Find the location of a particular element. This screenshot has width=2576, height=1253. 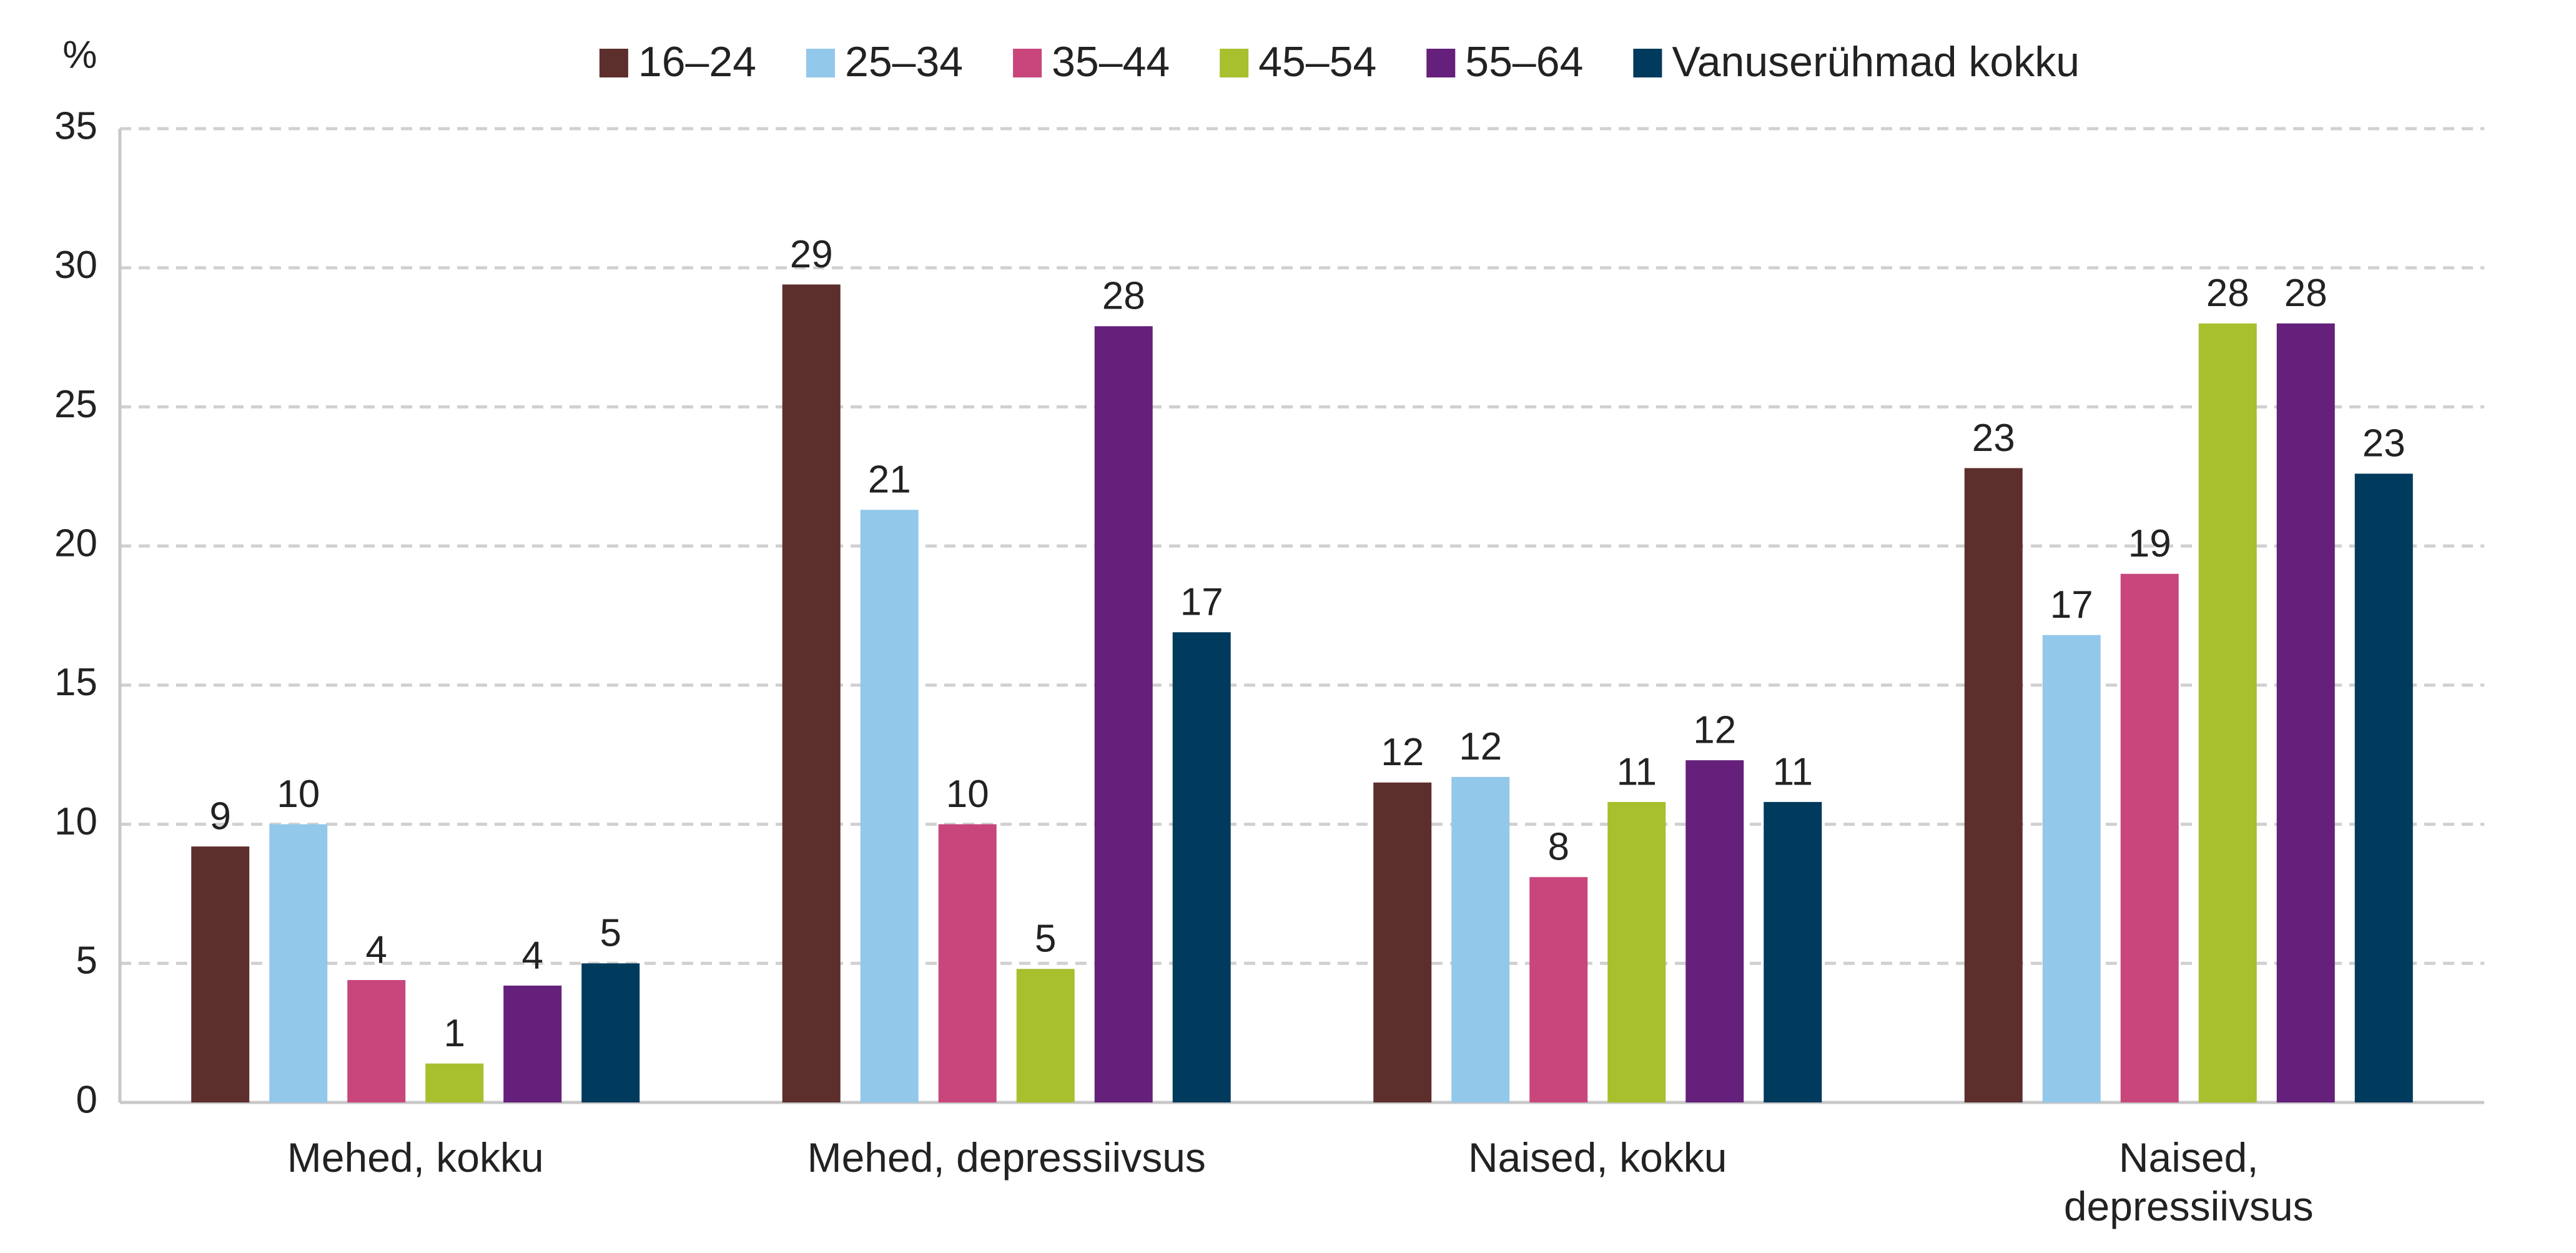

legend-label: 25–34 is located at coordinates (904, 62).